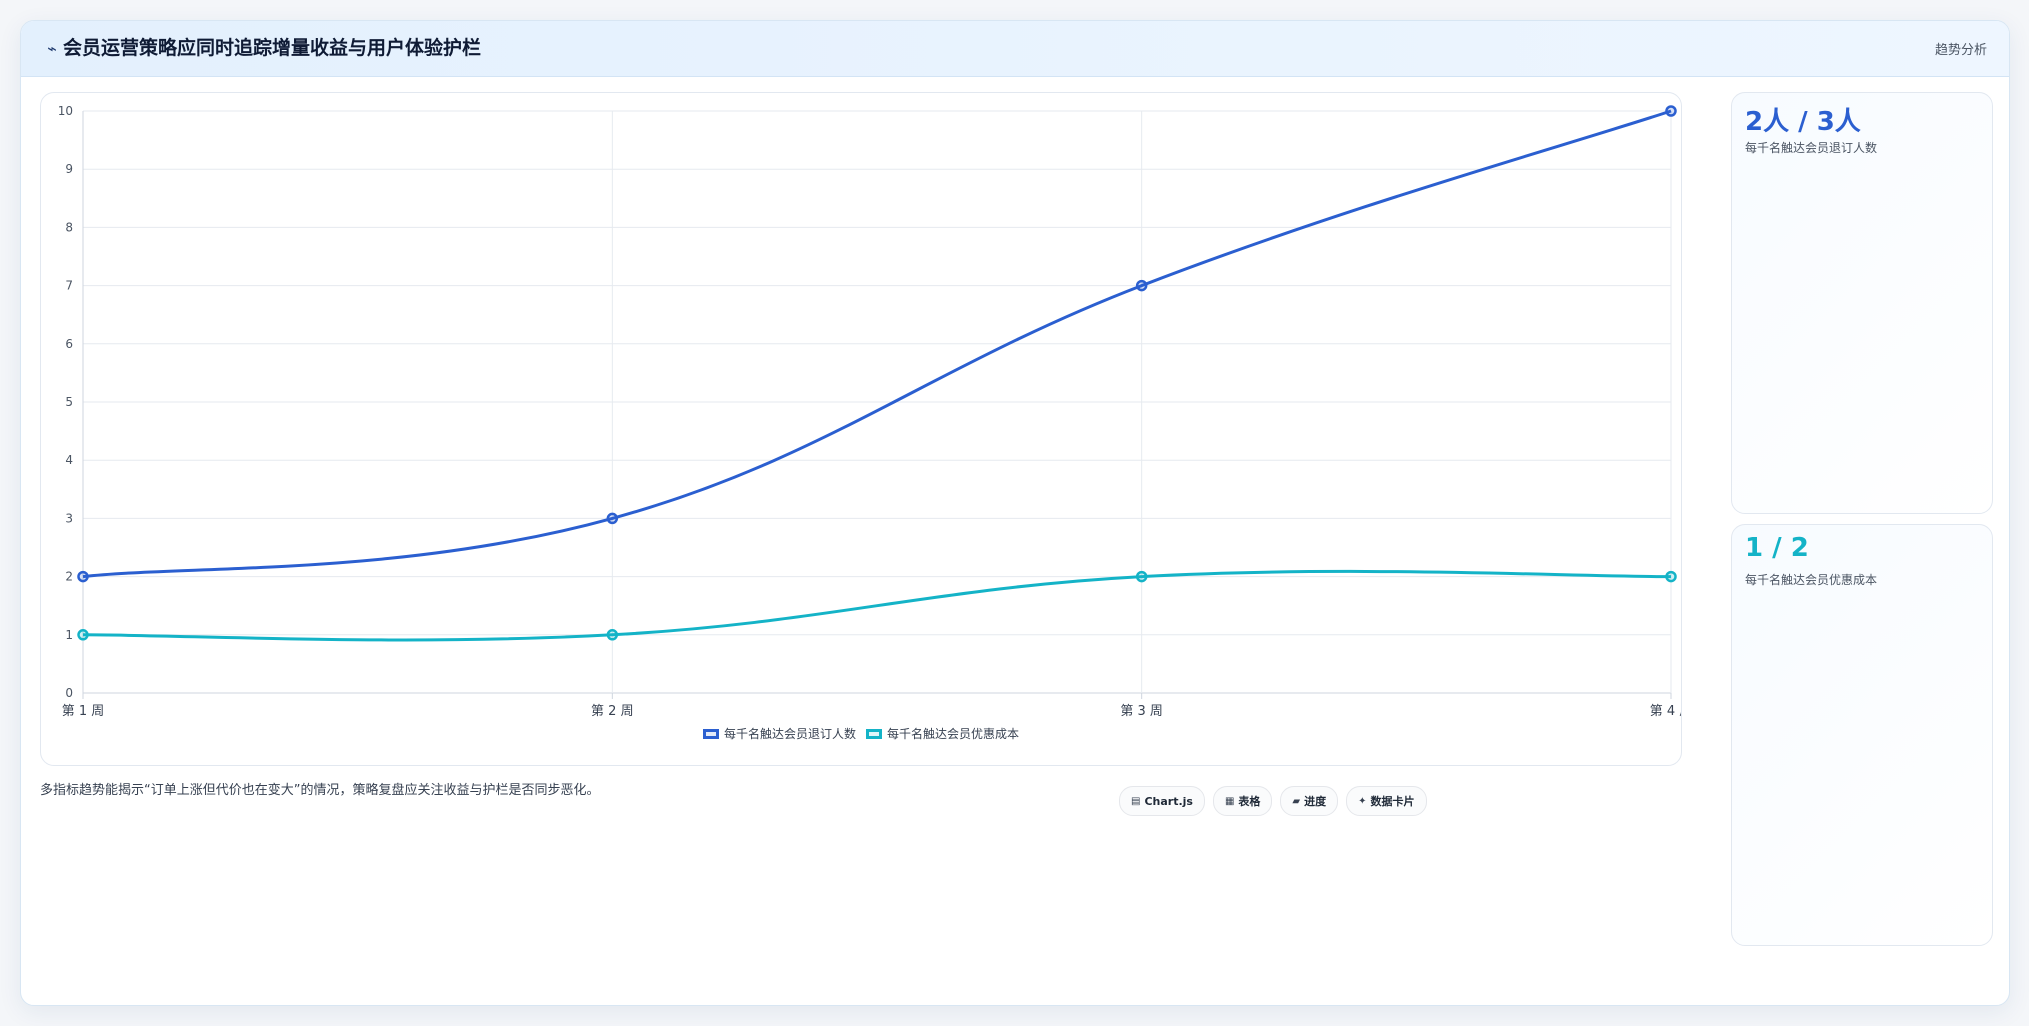 The image size is (2029, 1026). I want to click on feature-chips: ▤ Chart.js ▦ 表格 ▰ 进度 ✦ 数据卡片, so click(1273, 801).